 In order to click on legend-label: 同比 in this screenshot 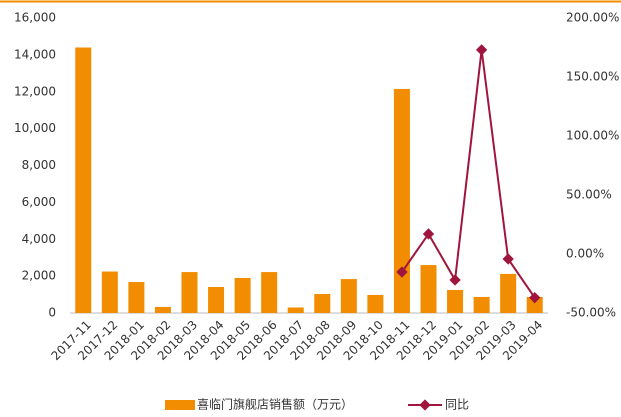, I will do `click(457, 405)`.